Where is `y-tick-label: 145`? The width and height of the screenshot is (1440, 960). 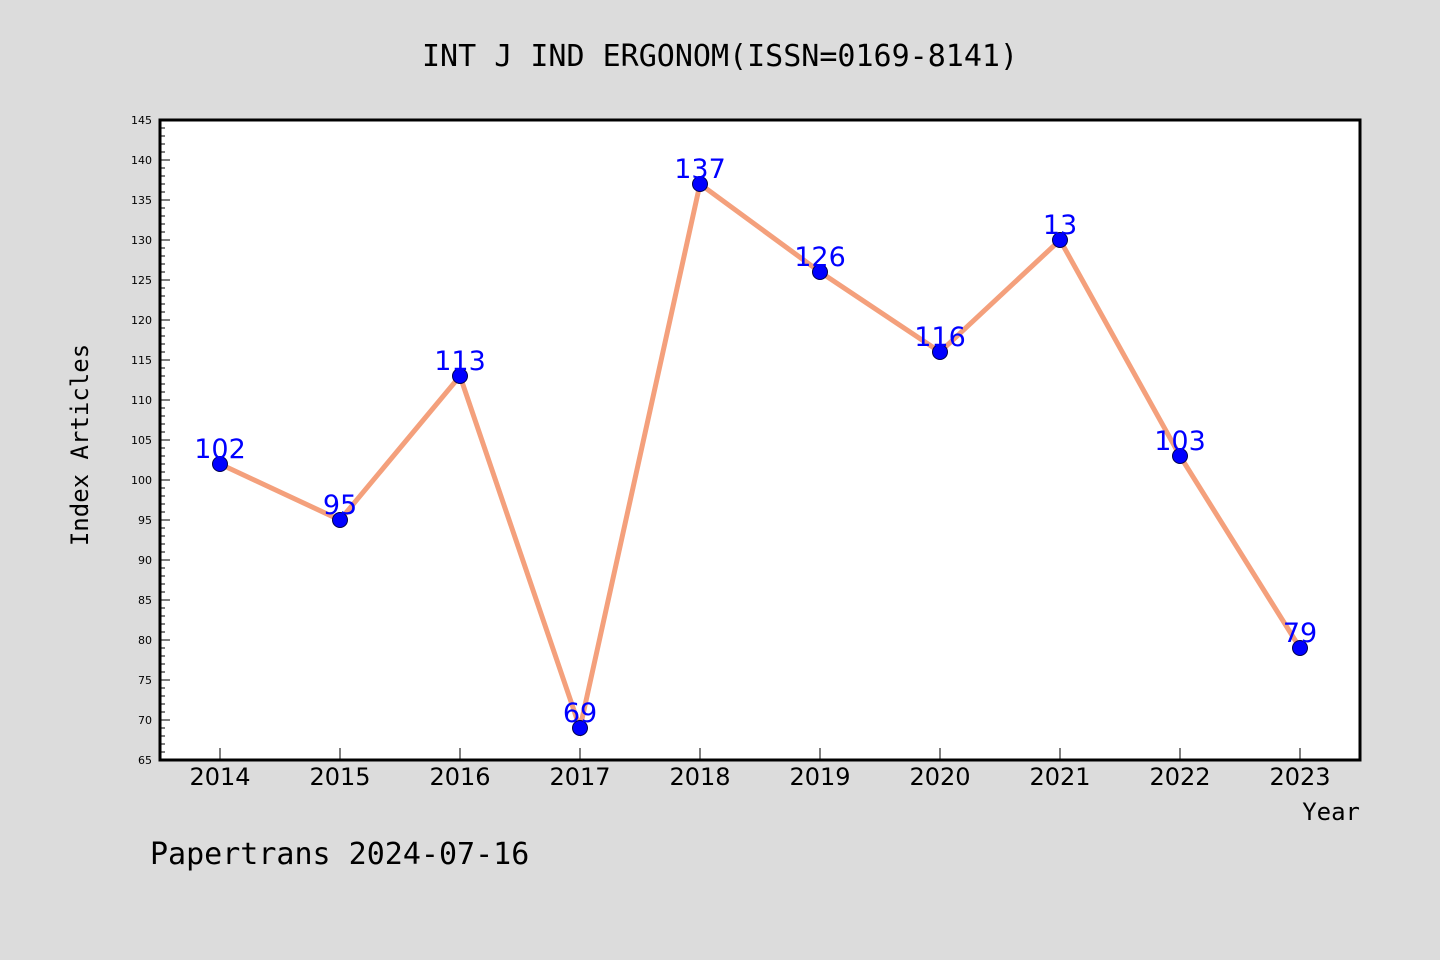
y-tick-label: 145 is located at coordinates (141, 120).